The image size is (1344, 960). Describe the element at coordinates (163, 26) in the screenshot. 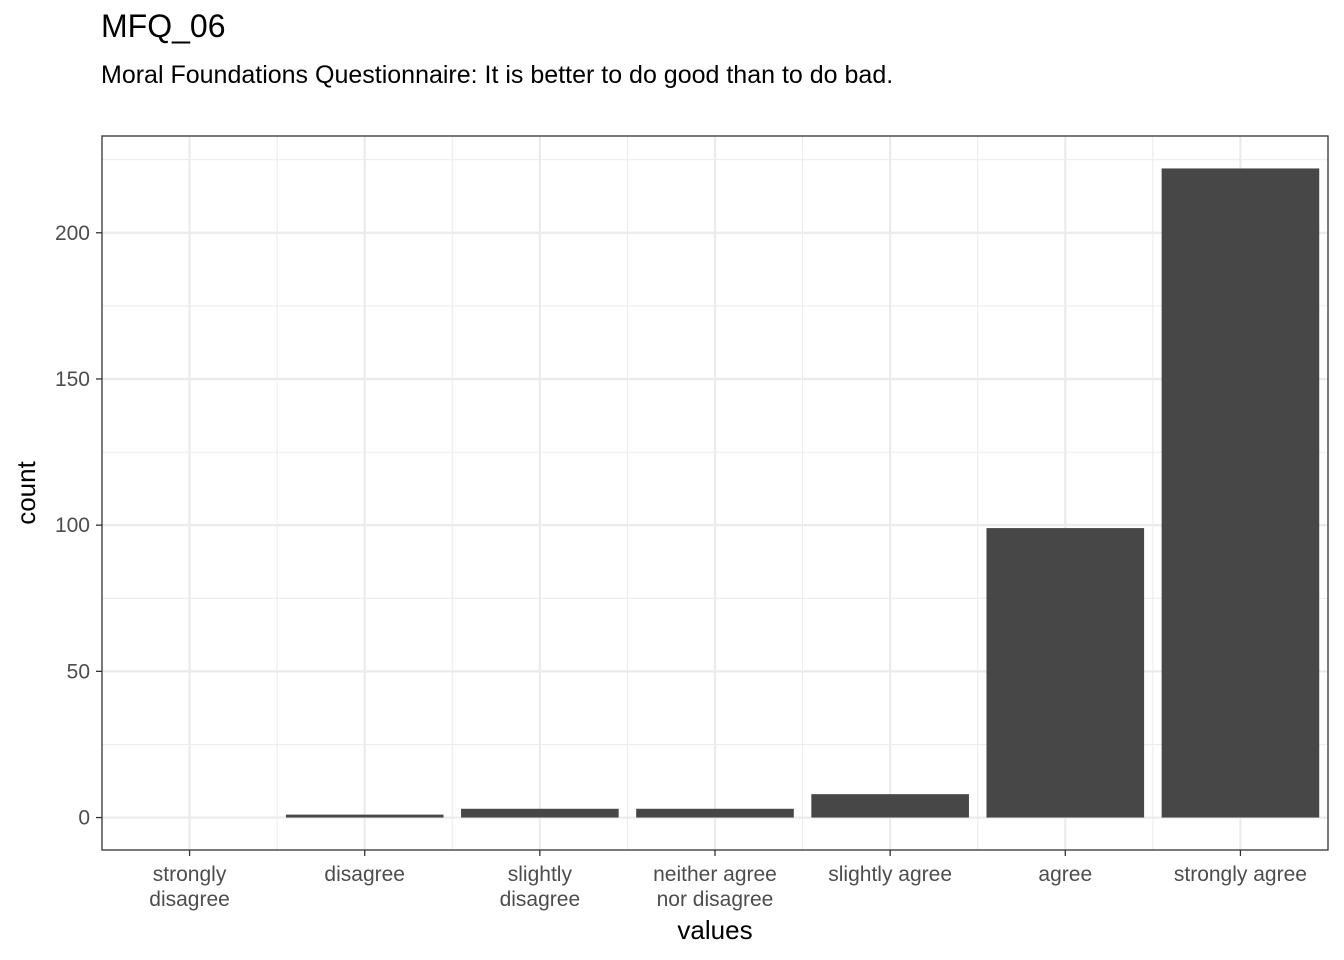

I see `chart-title: MFQ_06` at that location.